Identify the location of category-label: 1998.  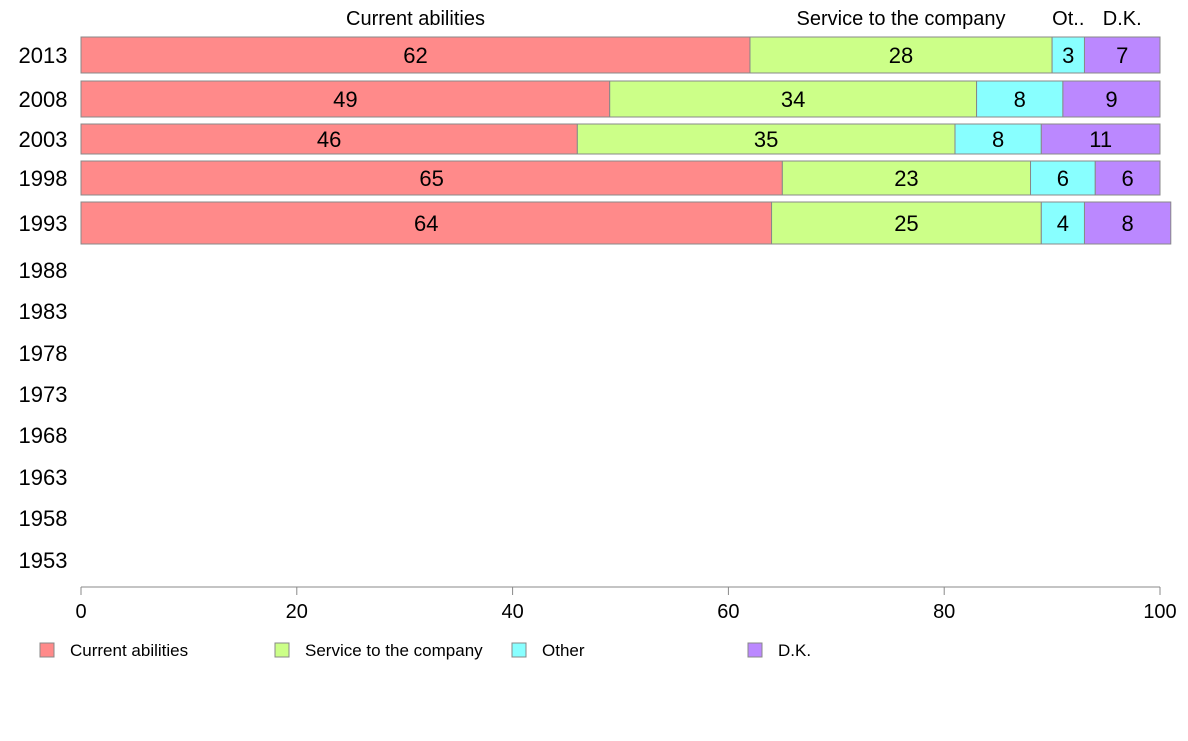
(43, 178).